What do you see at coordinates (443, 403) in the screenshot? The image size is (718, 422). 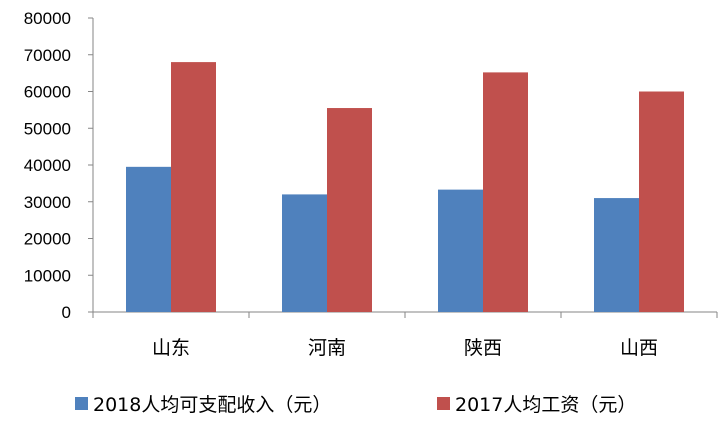 I see `legend-swatch-wage` at bounding box center [443, 403].